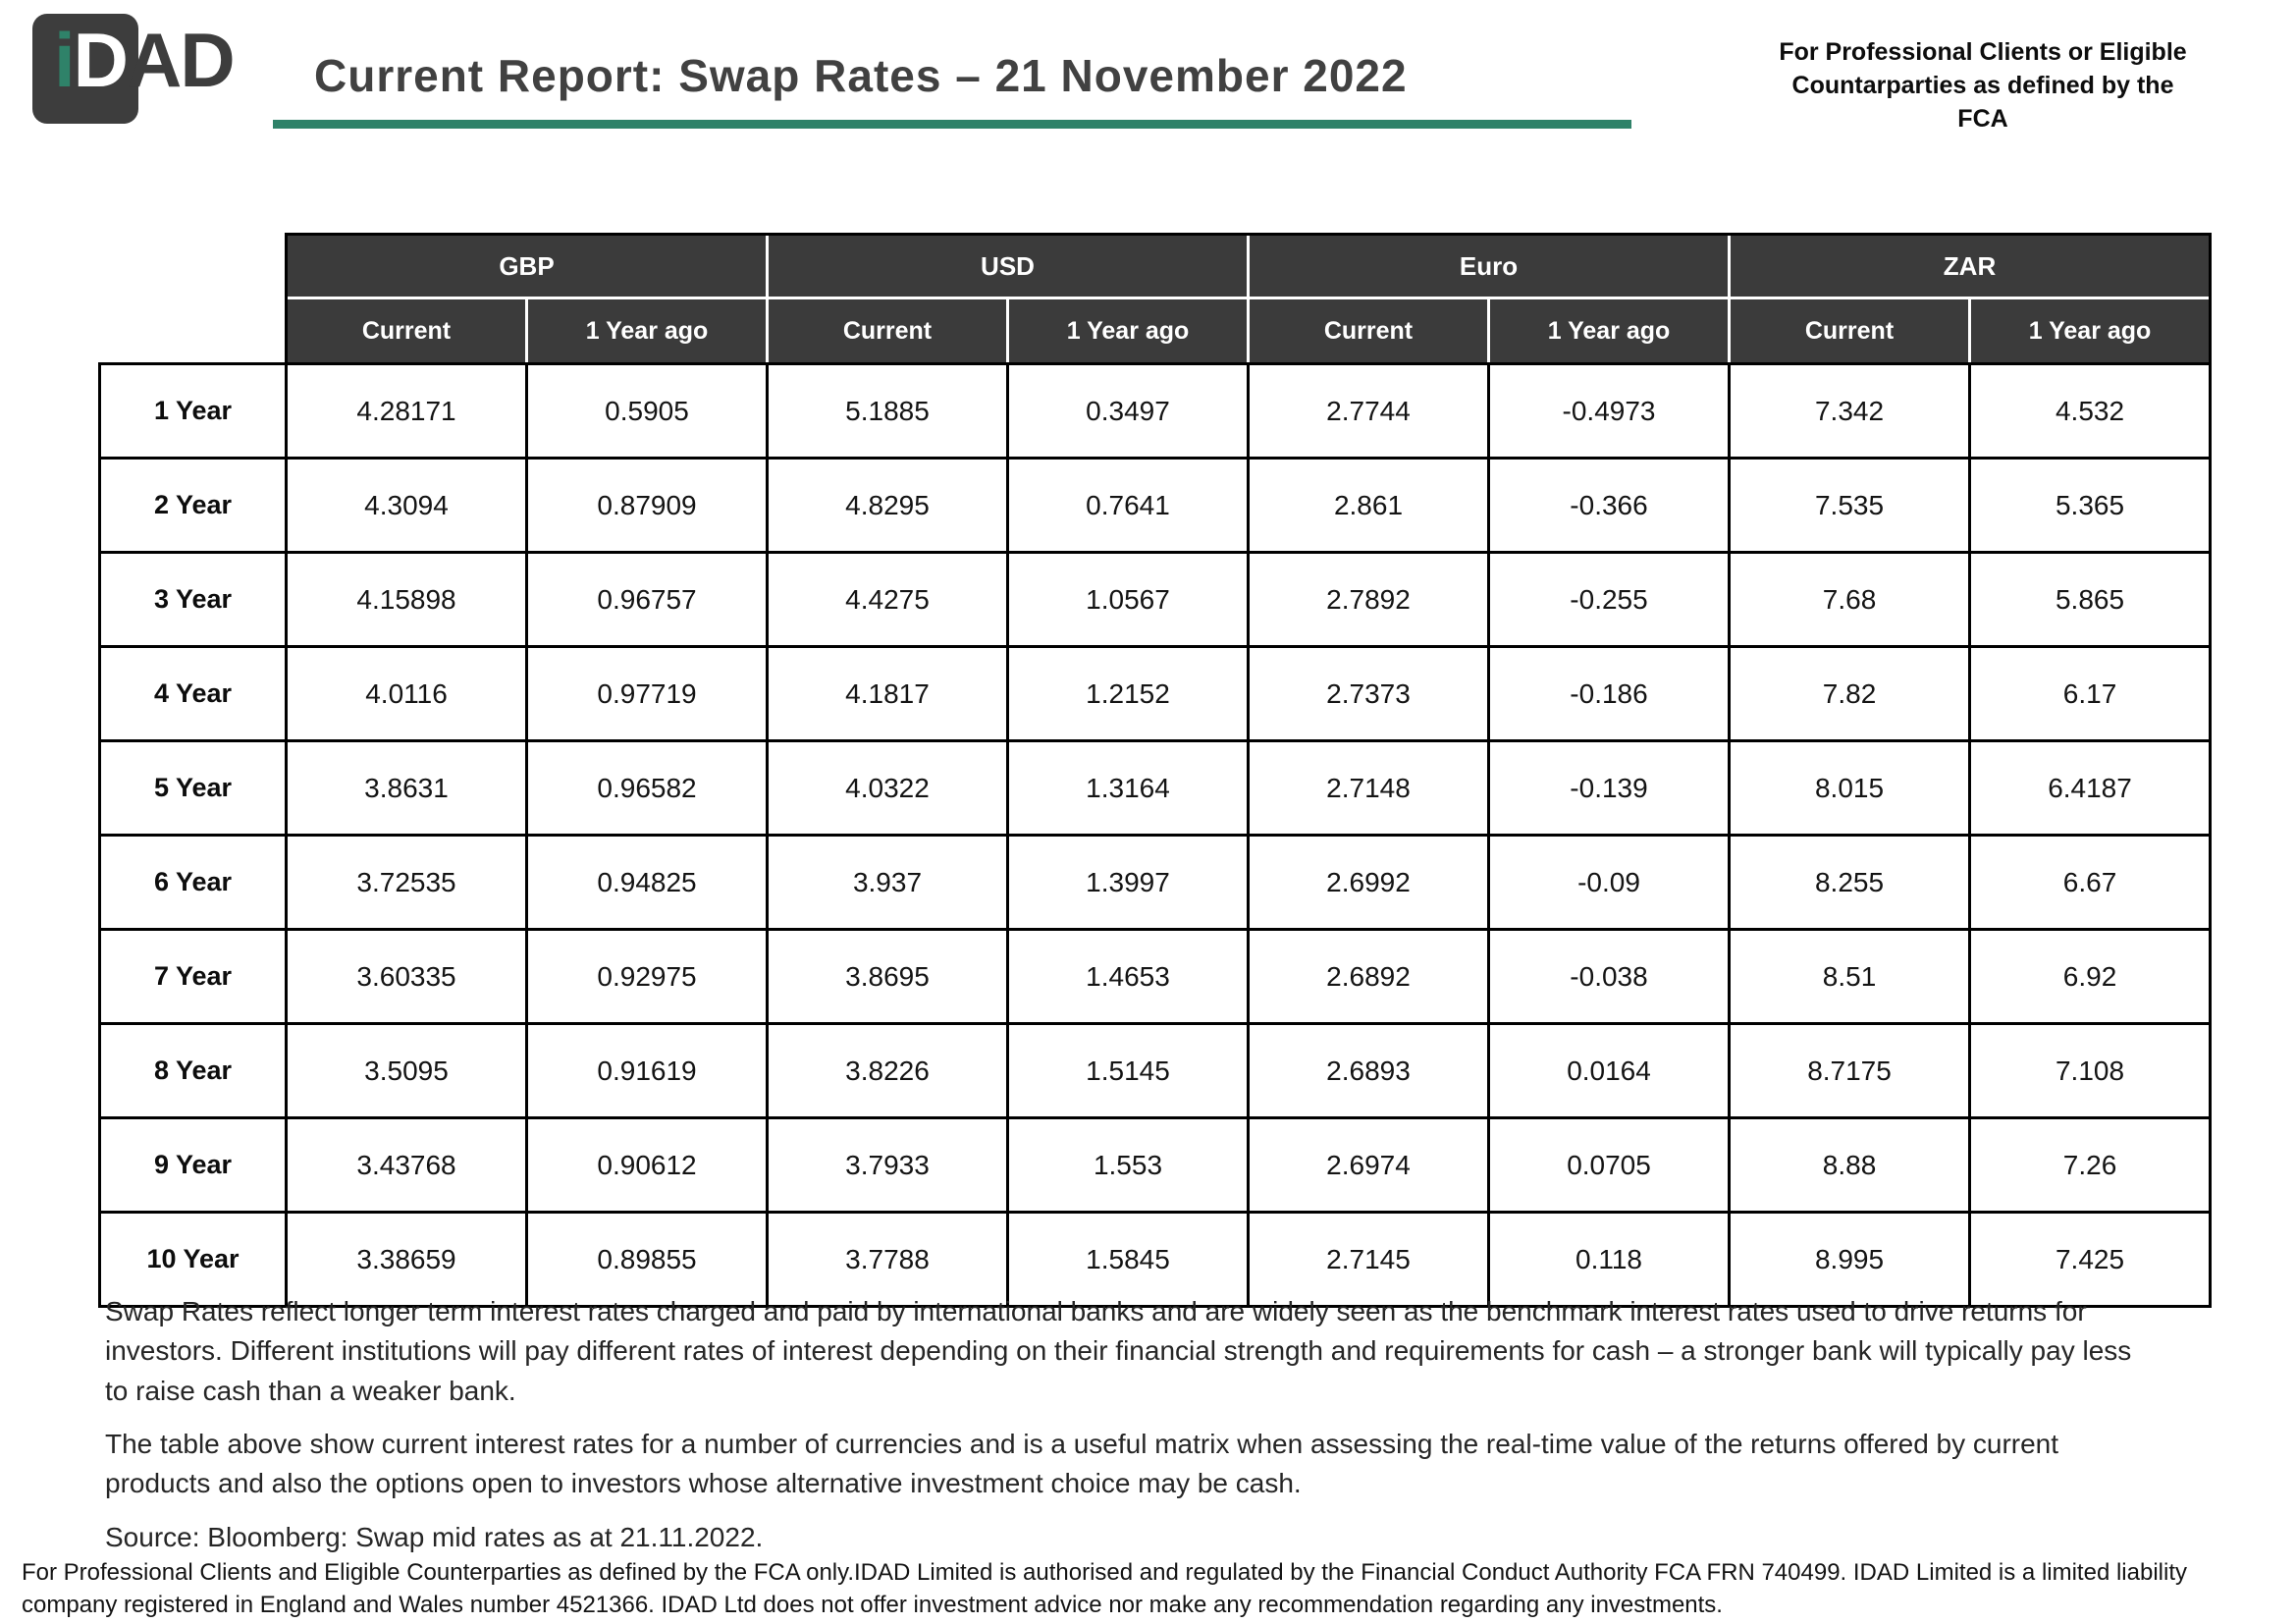 The image size is (2296, 1624). Describe the element at coordinates (1983, 52) in the screenshot. I see `fca-disclaimer-line1: For Professional Clients or Eligible` at that location.